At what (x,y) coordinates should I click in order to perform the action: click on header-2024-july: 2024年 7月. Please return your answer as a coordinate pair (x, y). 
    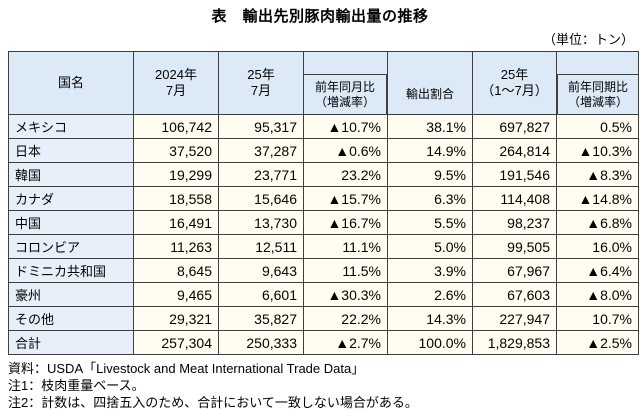
    Looking at the image, I should click on (176, 83).